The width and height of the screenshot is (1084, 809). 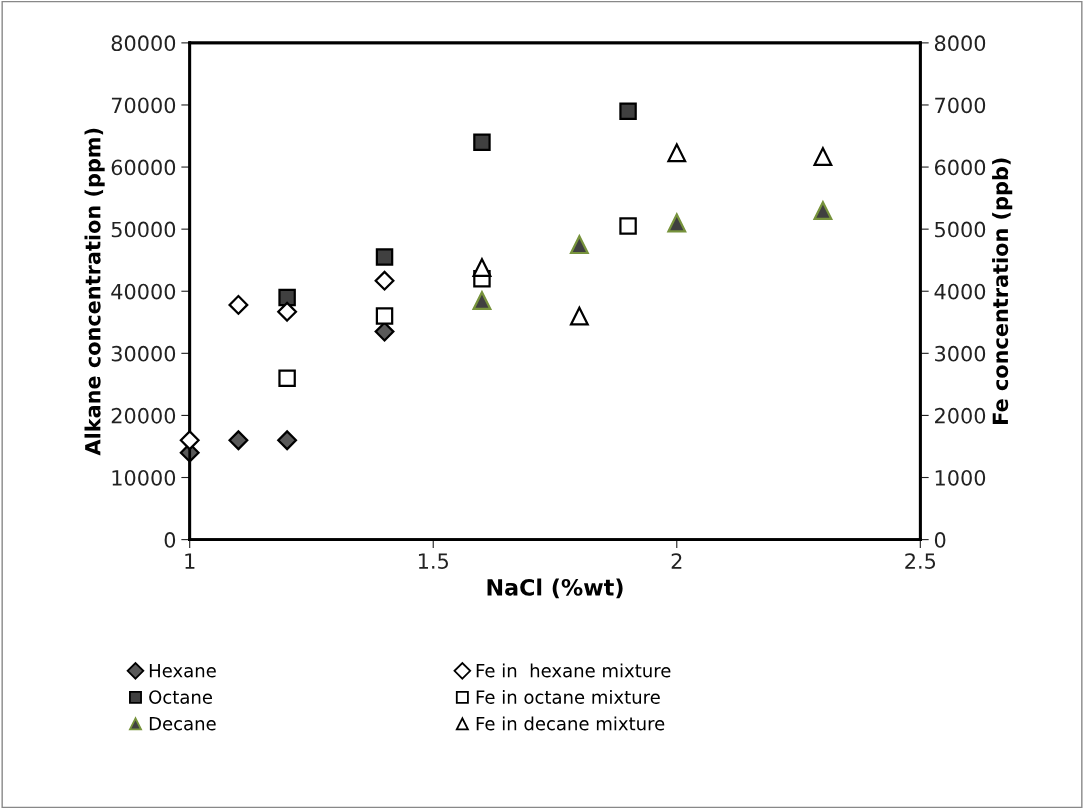 What do you see at coordinates (960, 105) in the screenshot?
I see `y2-tick-label: 7000` at bounding box center [960, 105].